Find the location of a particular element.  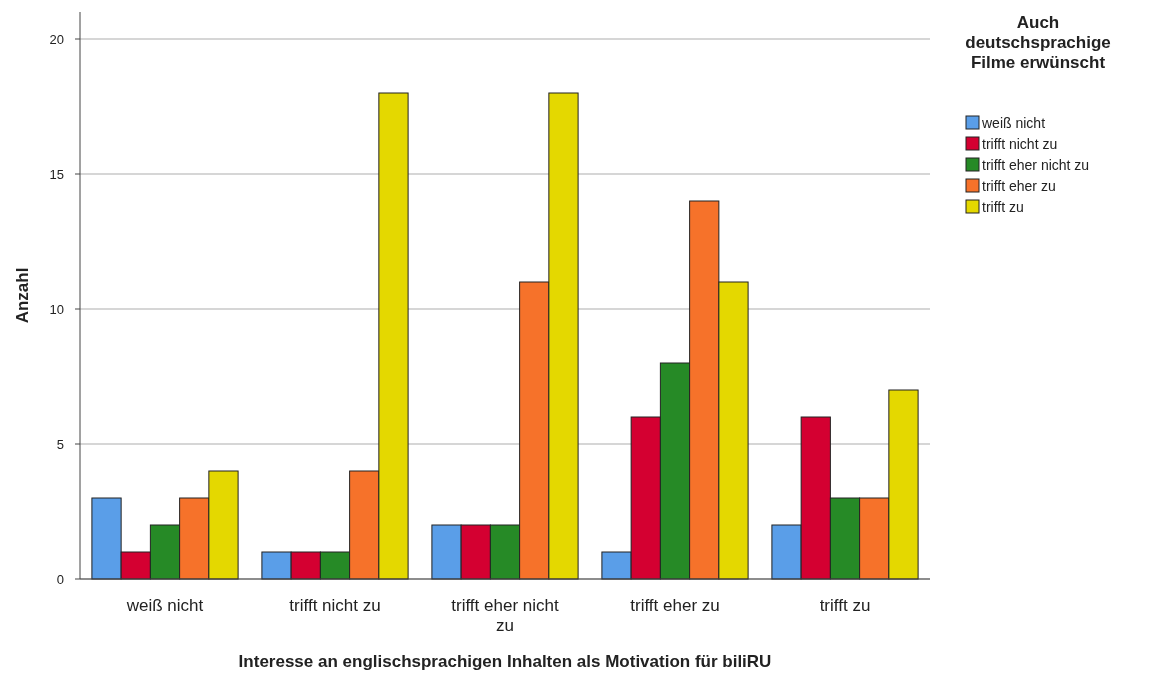

x-axis-title: Interesse an englischsprachigen Inhalten als Motivation für biliRU is located at coordinates (505, 661).